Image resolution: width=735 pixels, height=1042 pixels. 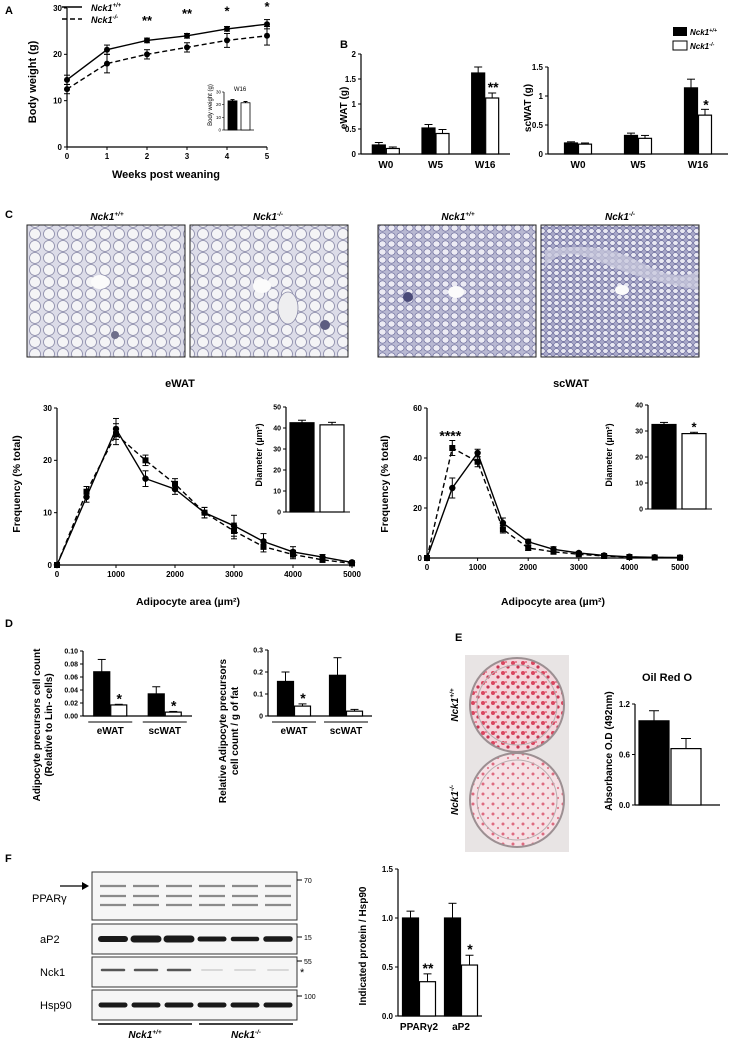 What do you see at coordinates (60, 147) in the screenshot?
I see `A-body-weight-y-tick-label: 0` at bounding box center [60, 147].